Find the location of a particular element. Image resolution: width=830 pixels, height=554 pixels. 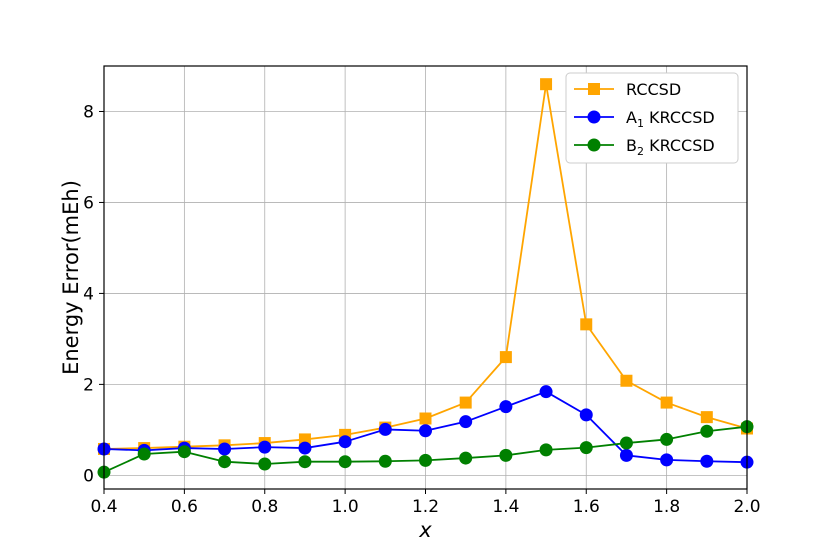

legend-box is located at coordinates (652, 118).